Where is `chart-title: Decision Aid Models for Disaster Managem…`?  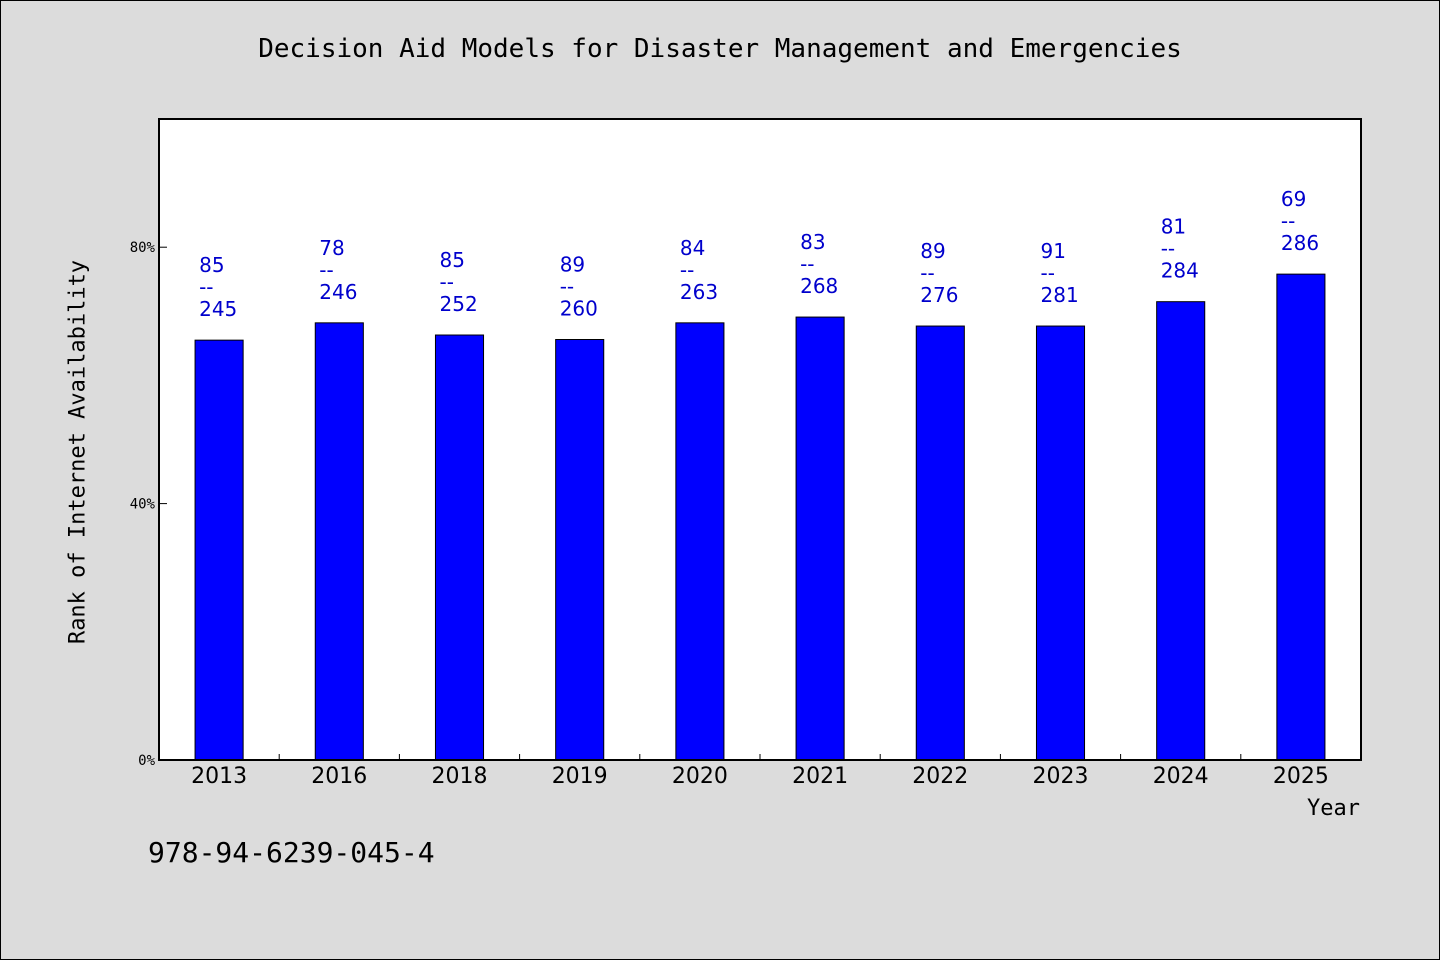
chart-title: Decision Aid Models for Disaster Managem… is located at coordinates (720, 49).